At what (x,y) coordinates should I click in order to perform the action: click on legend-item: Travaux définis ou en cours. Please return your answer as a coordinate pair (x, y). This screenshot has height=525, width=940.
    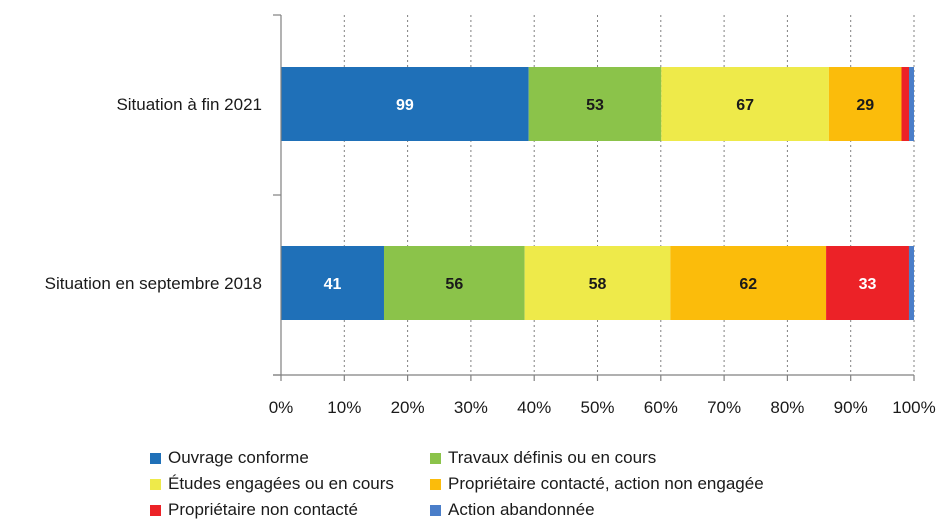
    Looking at the image, I should click on (543, 458).